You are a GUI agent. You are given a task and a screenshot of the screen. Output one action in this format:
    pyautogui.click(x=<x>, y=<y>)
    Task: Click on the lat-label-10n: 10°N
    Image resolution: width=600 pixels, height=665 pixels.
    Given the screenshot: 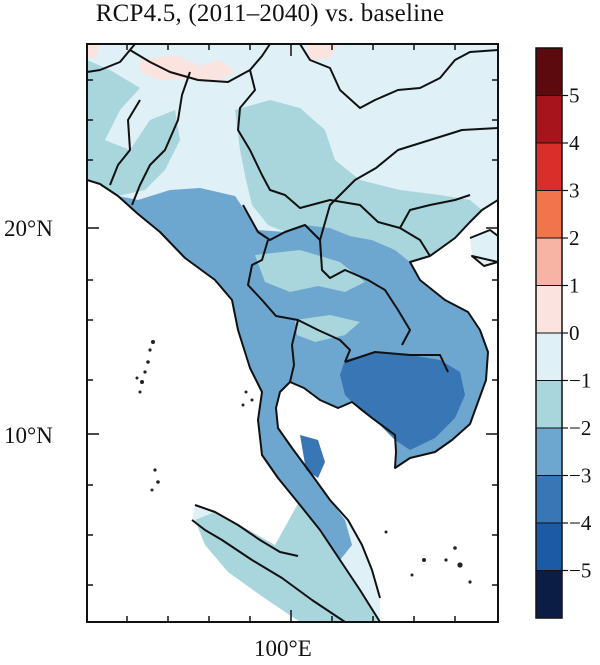 What is the action you would take?
    pyautogui.click(x=28, y=435)
    